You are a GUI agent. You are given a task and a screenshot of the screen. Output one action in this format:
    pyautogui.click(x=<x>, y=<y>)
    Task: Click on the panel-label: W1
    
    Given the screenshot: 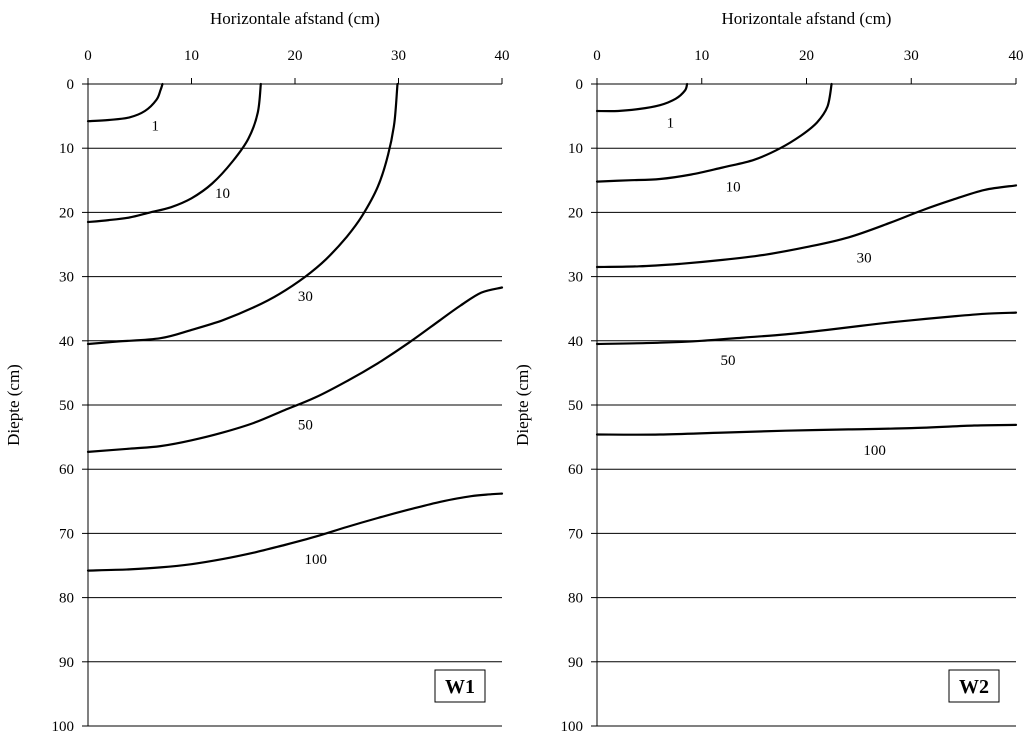 What is the action you would take?
    pyautogui.click(x=460, y=687)
    